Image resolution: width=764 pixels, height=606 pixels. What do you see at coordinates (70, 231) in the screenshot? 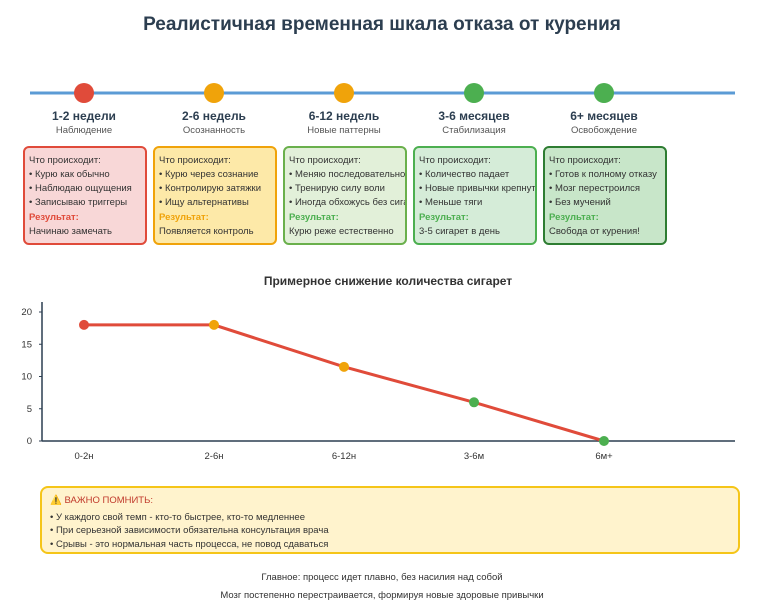
I see `result-text: Начинаю замечать` at bounding box center [70, 231].